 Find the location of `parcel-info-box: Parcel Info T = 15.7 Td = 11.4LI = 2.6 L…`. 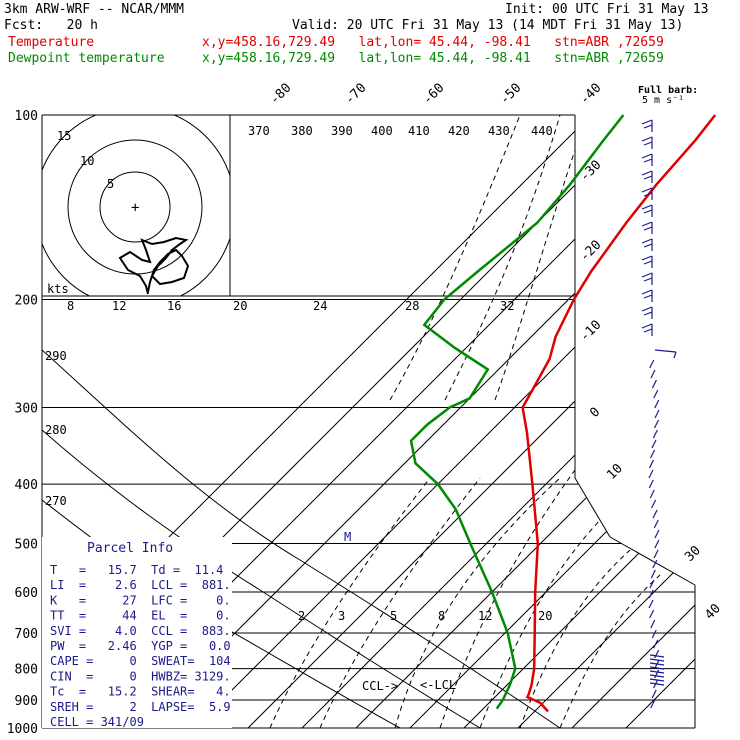

parcel-info-box: Parcel Info T = 15.7 Td = 11.4LI = 2.6 L… is located at coordinates (137, 633).